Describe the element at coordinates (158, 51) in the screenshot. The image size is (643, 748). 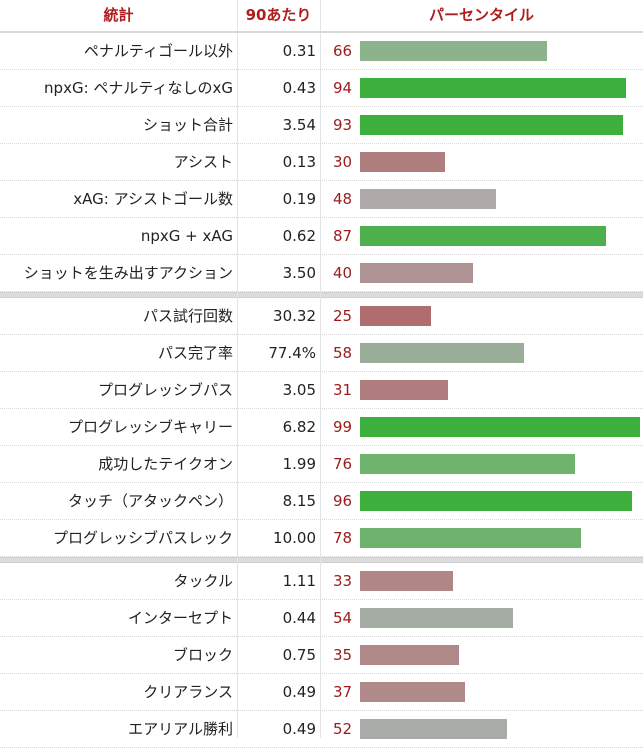
I see `stat-label: ペナルティゴール以外` at that location.